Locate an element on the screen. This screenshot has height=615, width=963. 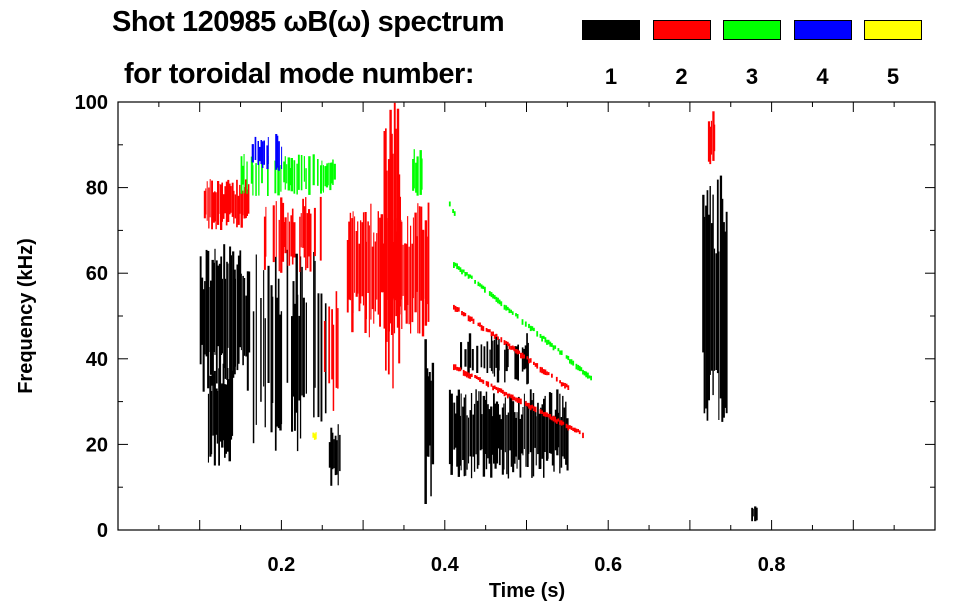
legend-label-mode-1: 1 is located at coordinates (611, 76).